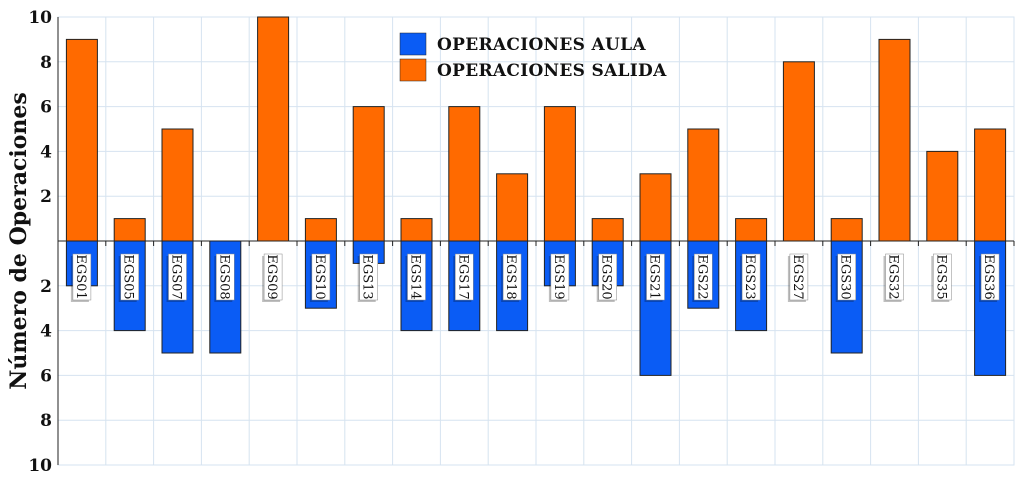 Image resolution: width=1024 pixels, height=479 pixels. I want to click on category-label-EGS23: EGS23, so click(750, 277).